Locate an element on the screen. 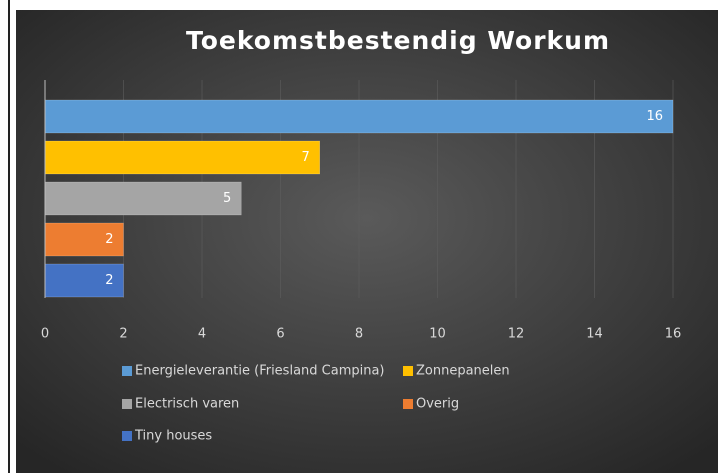 The image size is (718, 473). x-tick-label: 8 is located at coordinates (359, 334).